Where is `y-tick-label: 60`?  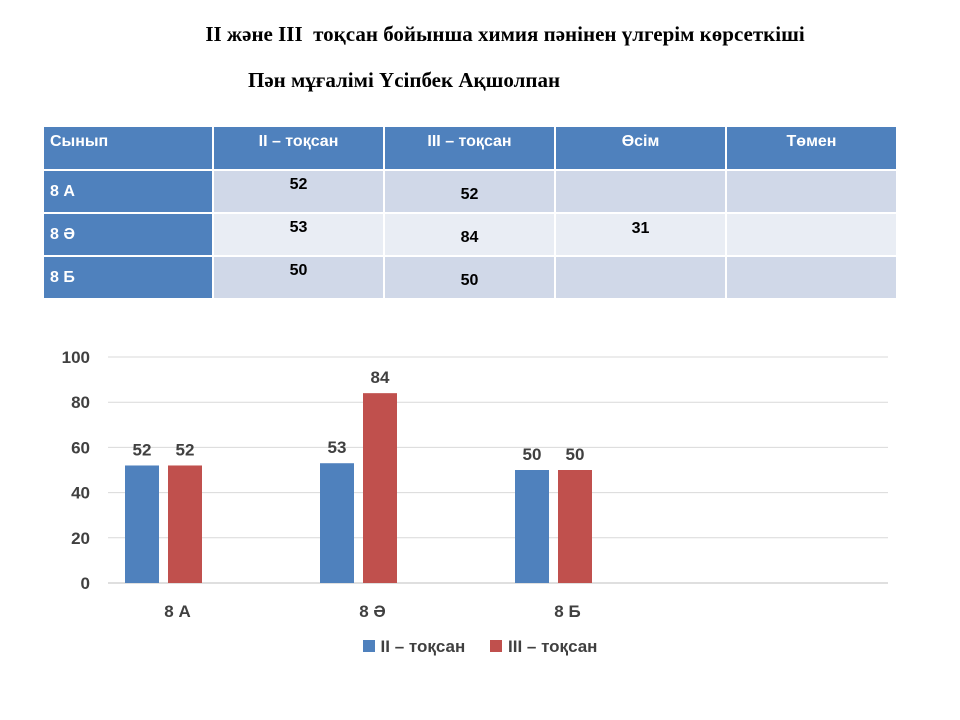
y-tick-label: 60 is located at coordinates (80, 447).